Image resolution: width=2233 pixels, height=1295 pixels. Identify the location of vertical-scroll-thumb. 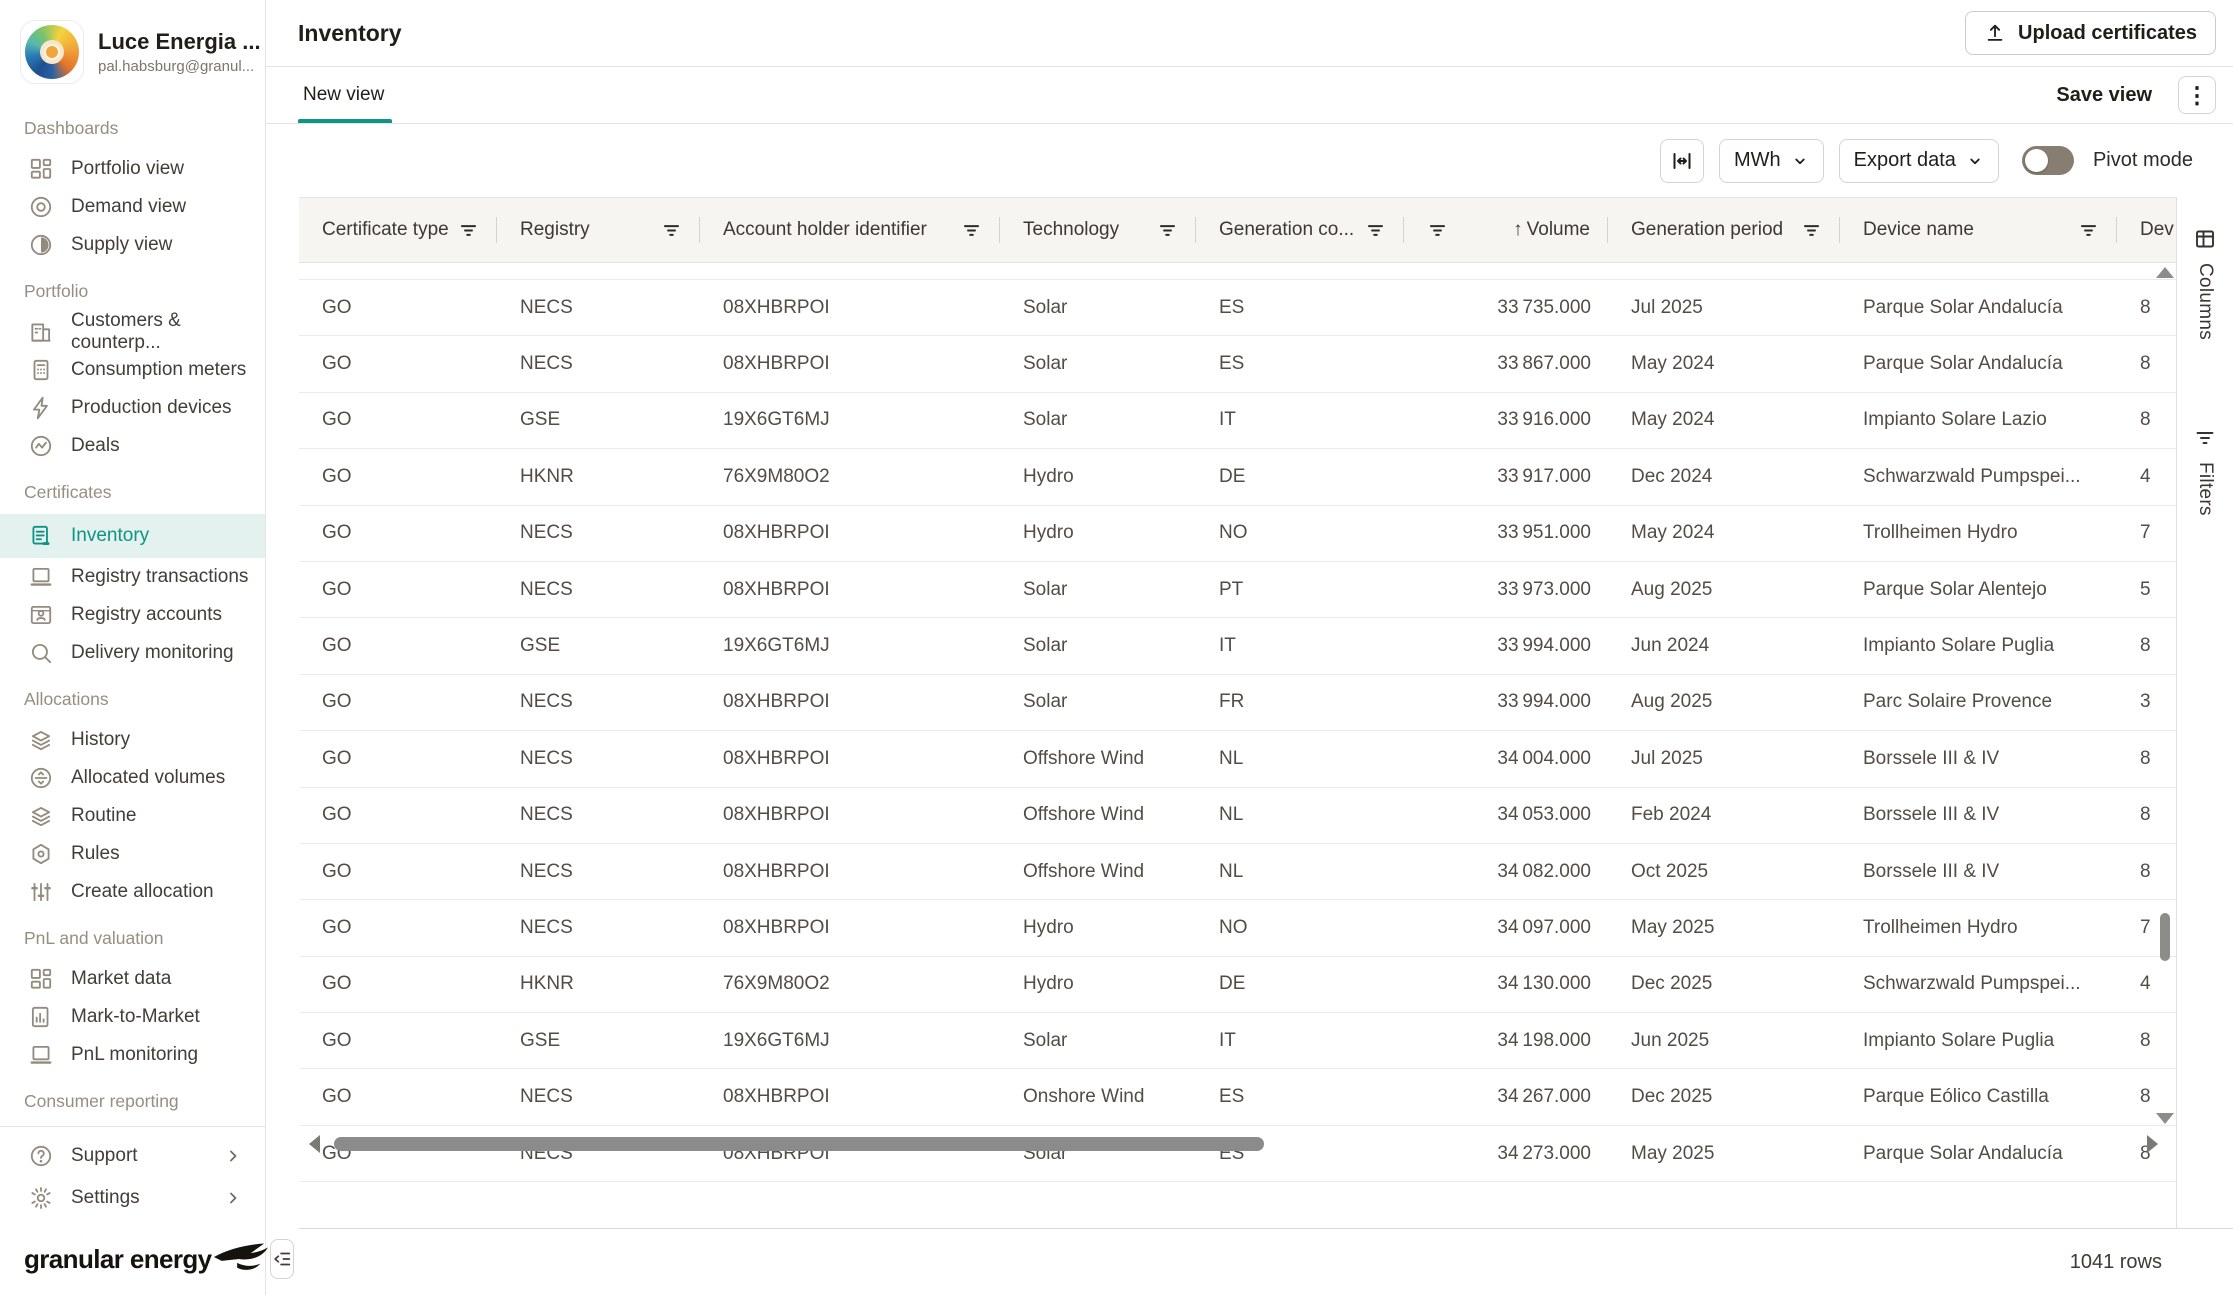
(2165, 936).